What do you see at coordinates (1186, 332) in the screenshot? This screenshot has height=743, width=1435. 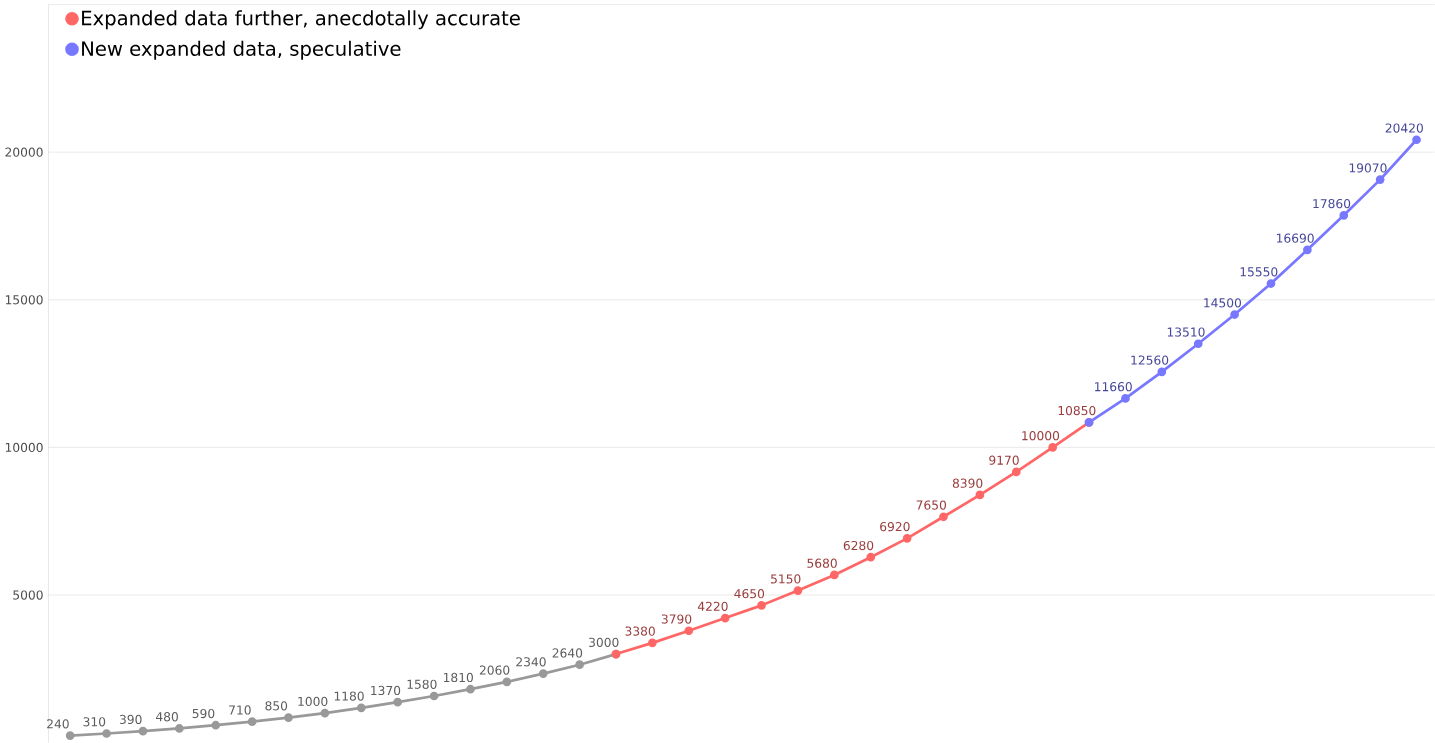 I see `data-label: 13510` at bounding box center [1186, 332].